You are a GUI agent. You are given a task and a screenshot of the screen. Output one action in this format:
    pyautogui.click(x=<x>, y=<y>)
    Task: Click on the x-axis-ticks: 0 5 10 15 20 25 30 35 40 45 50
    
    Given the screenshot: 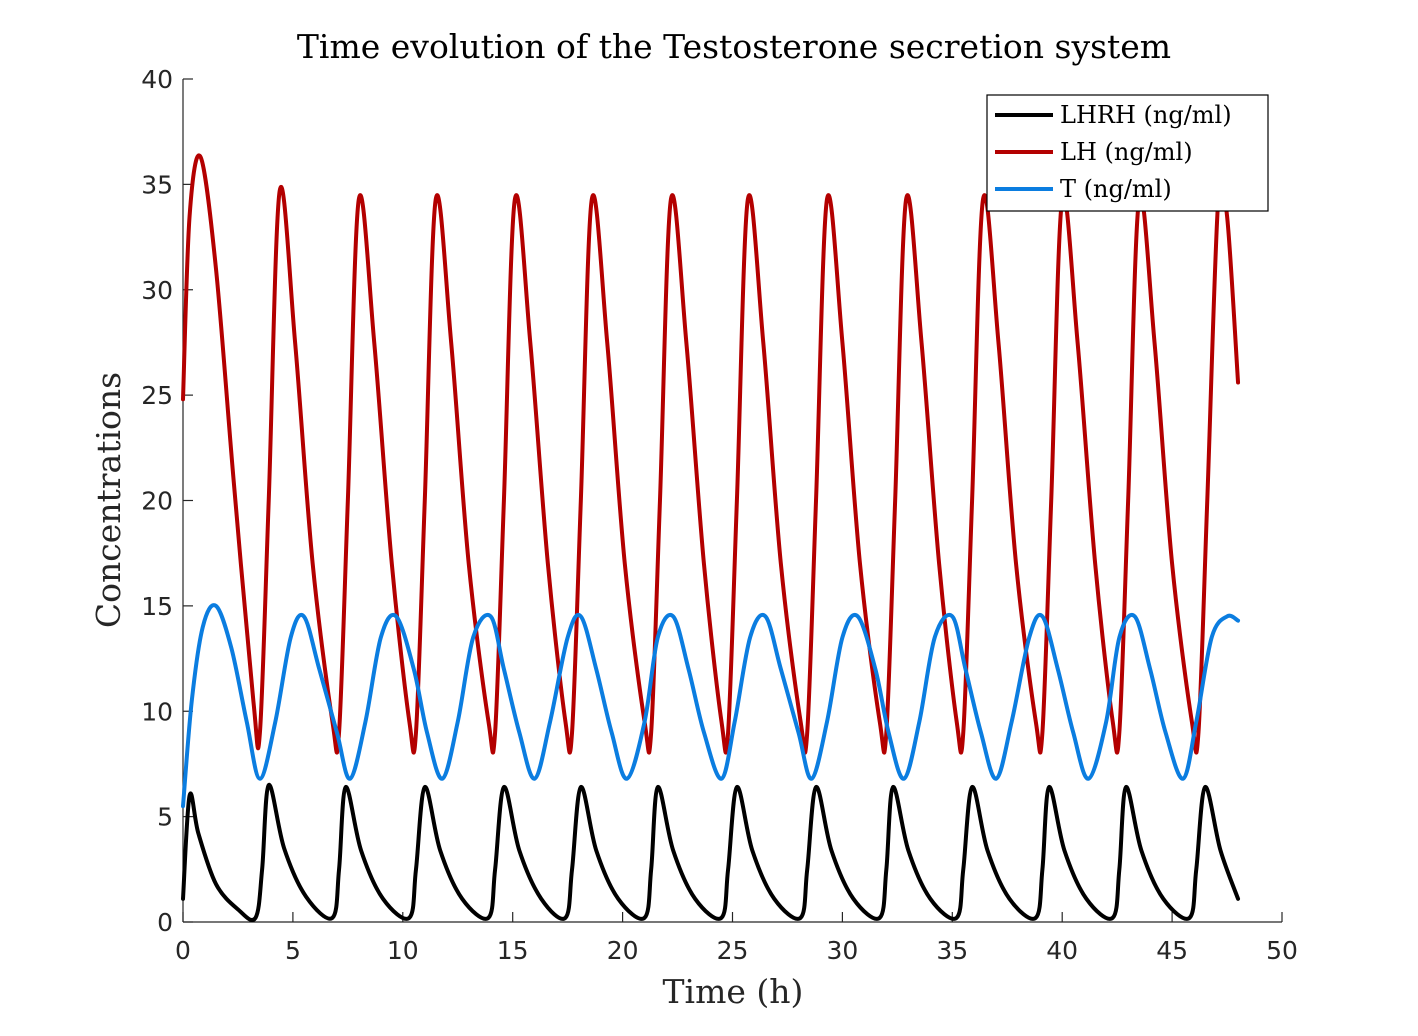 What is the action you would take?
    pyautogui.click(x=736, y=938)
    